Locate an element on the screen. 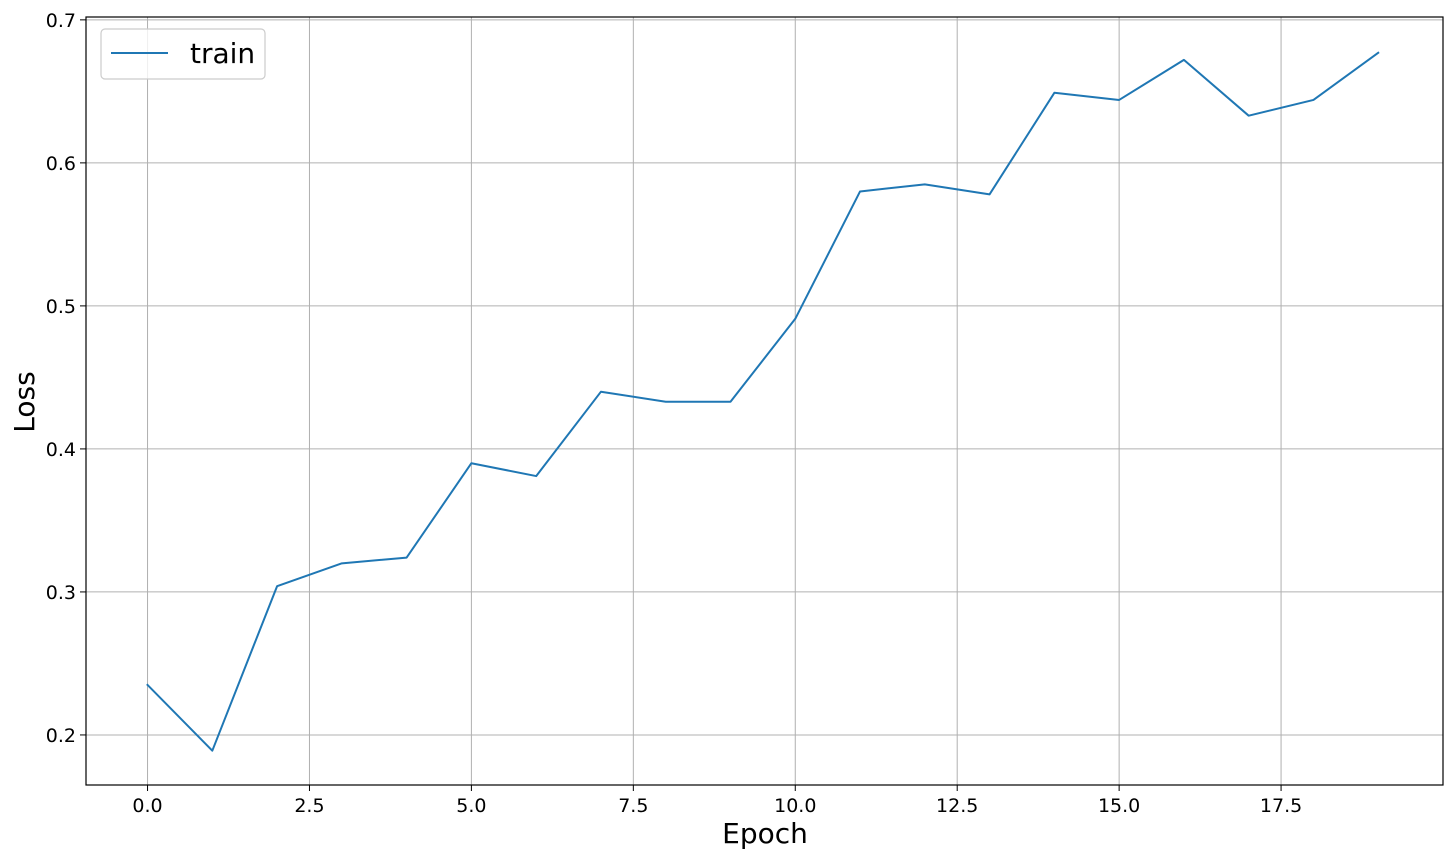  legend: train is located at coordinates (183, 54).